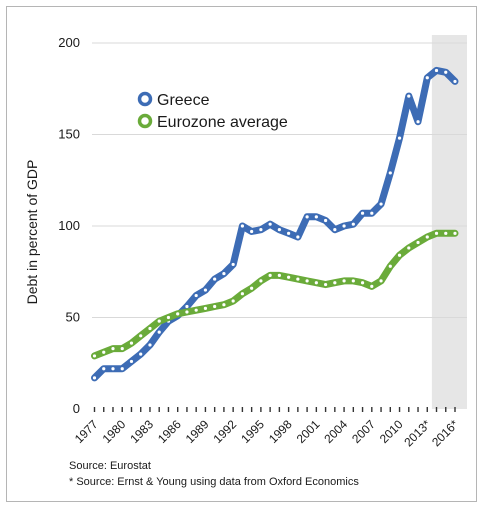  Describe the element at coordinates (110, 466) in the screenshot. I see `source-note: Source: Eurostat` at that location.